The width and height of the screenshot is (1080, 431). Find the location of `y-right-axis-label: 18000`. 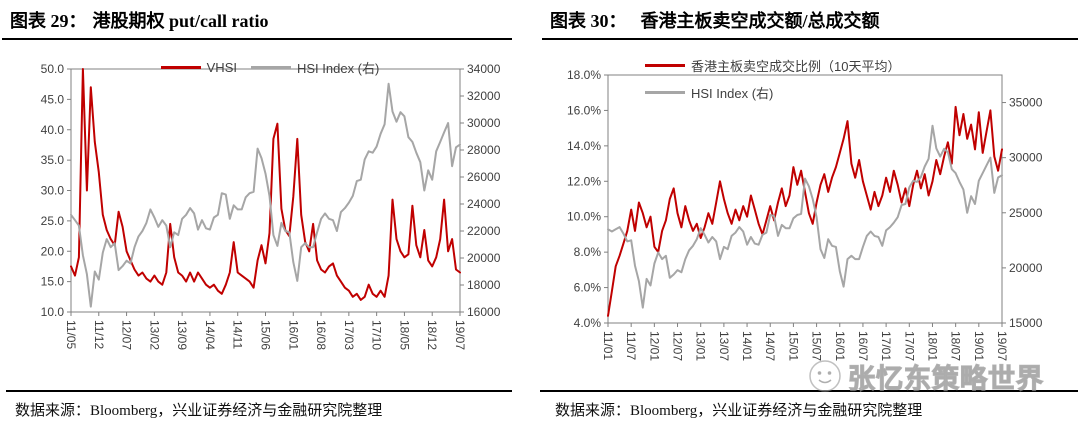

y-right-axis-label: 18000 is located at coordinates (484, 285).